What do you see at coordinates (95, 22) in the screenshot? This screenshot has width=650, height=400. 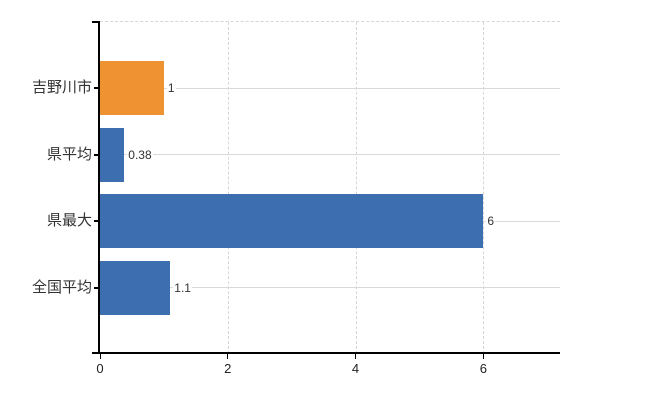 I see `y-axis-top-tick` at bounding box center [95, 22].